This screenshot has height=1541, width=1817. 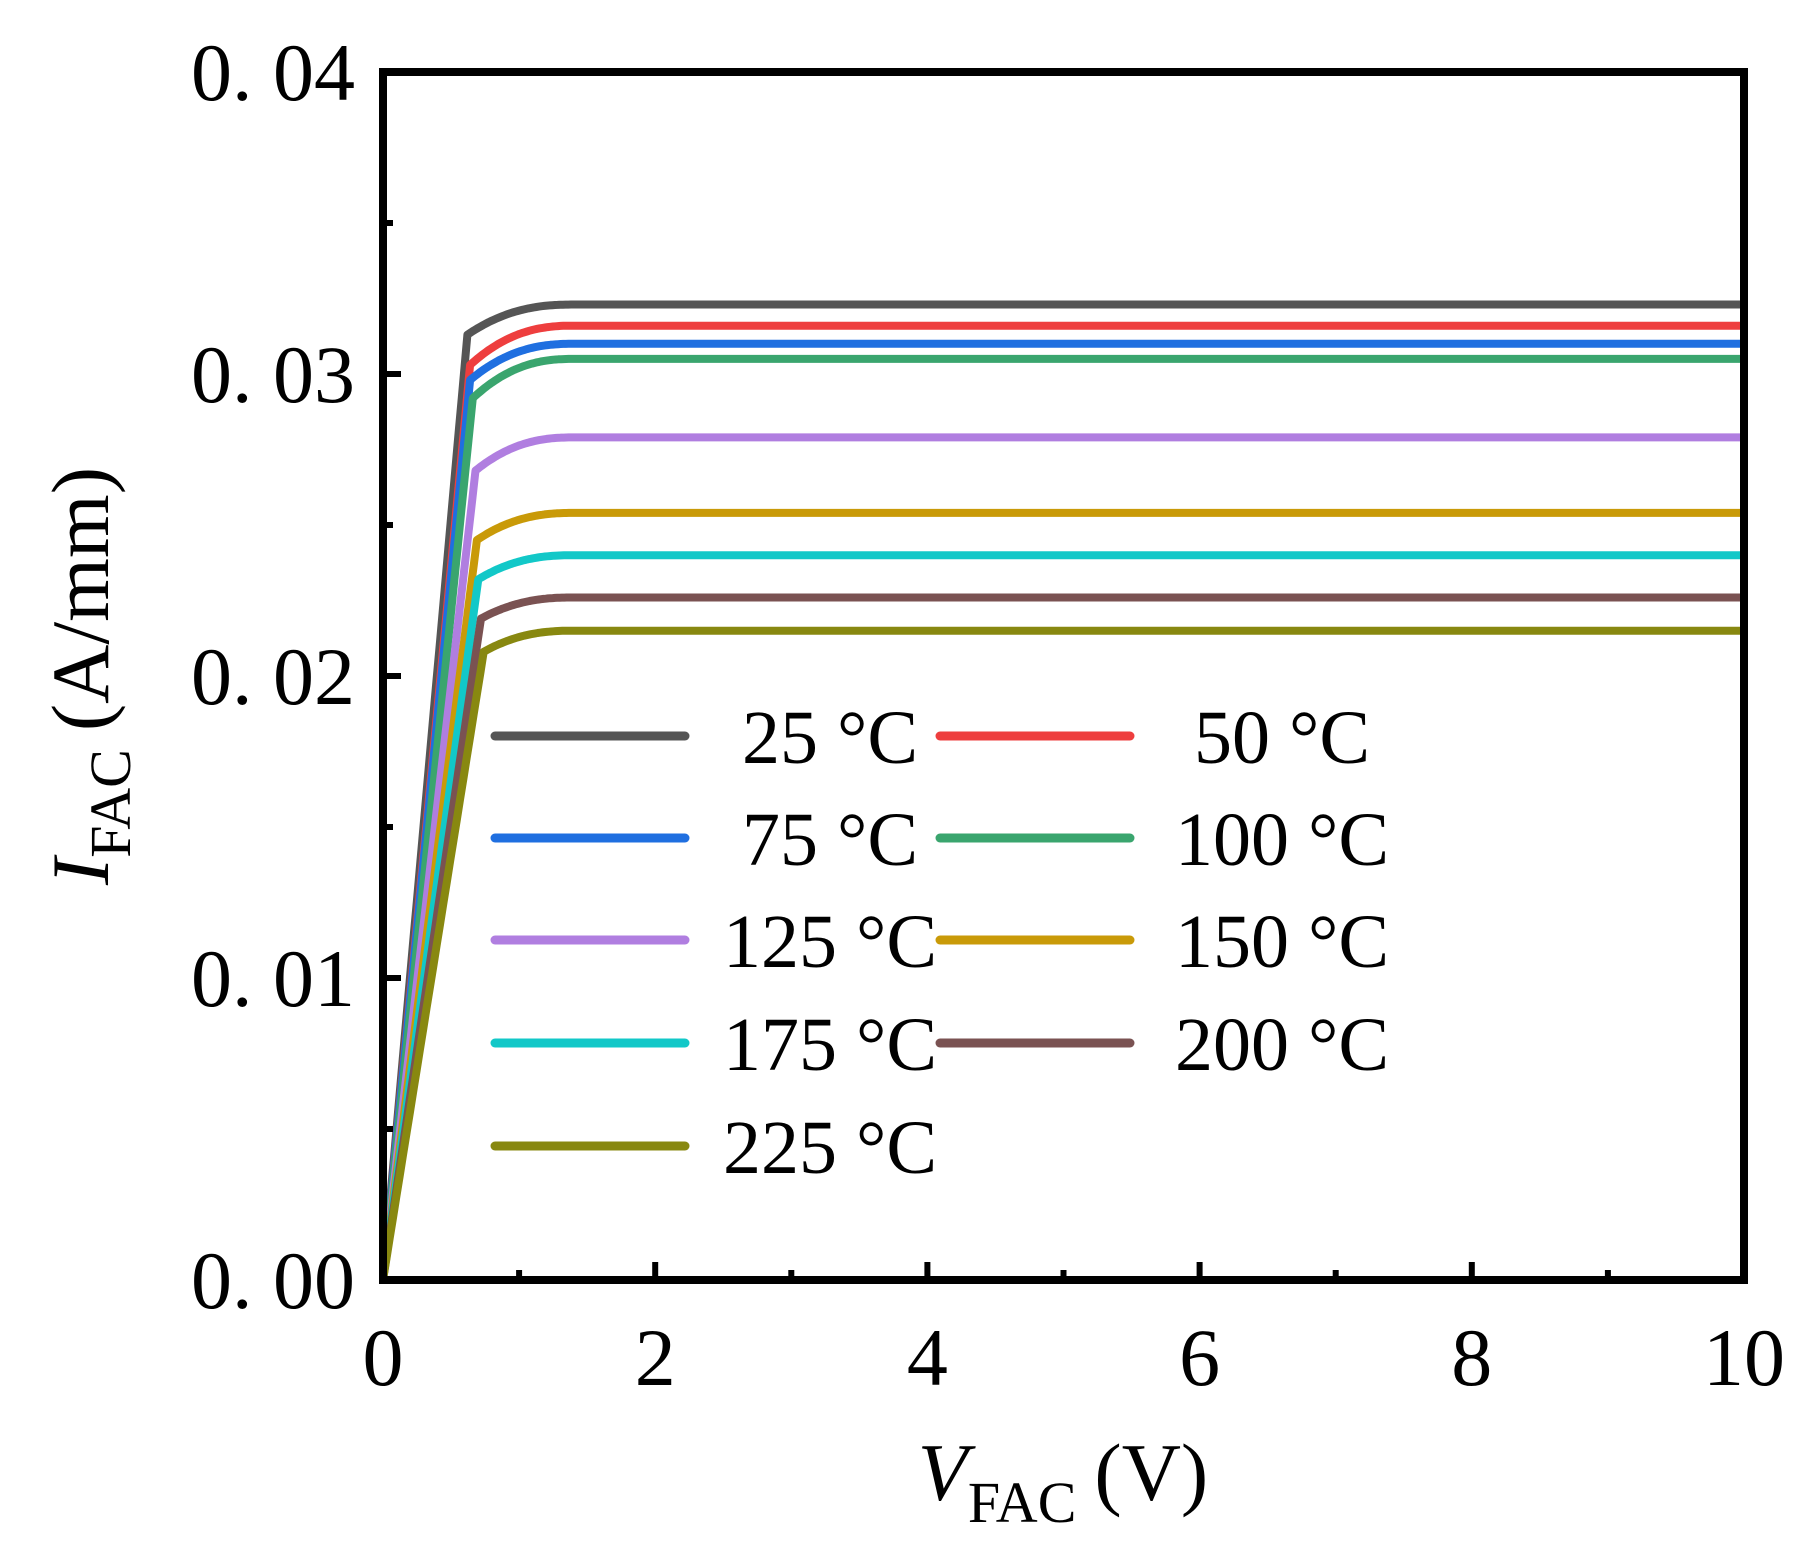 What do you see at coordinates (1744, 1357) in the screenshot?
I see `x-tick-label: 10` at bounding box center [1744, 1357].